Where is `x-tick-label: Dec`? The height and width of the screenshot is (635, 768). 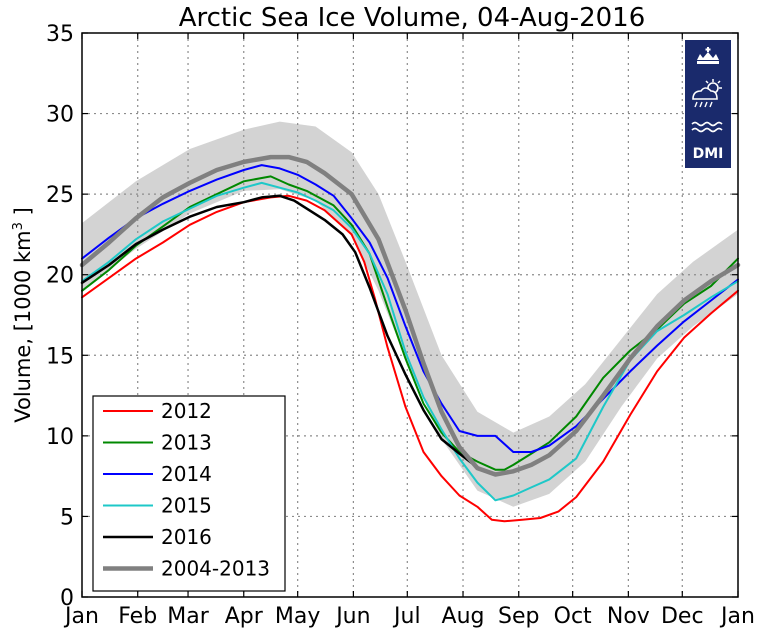
x-tick-label: Dec is located at coordinates (682, 616).